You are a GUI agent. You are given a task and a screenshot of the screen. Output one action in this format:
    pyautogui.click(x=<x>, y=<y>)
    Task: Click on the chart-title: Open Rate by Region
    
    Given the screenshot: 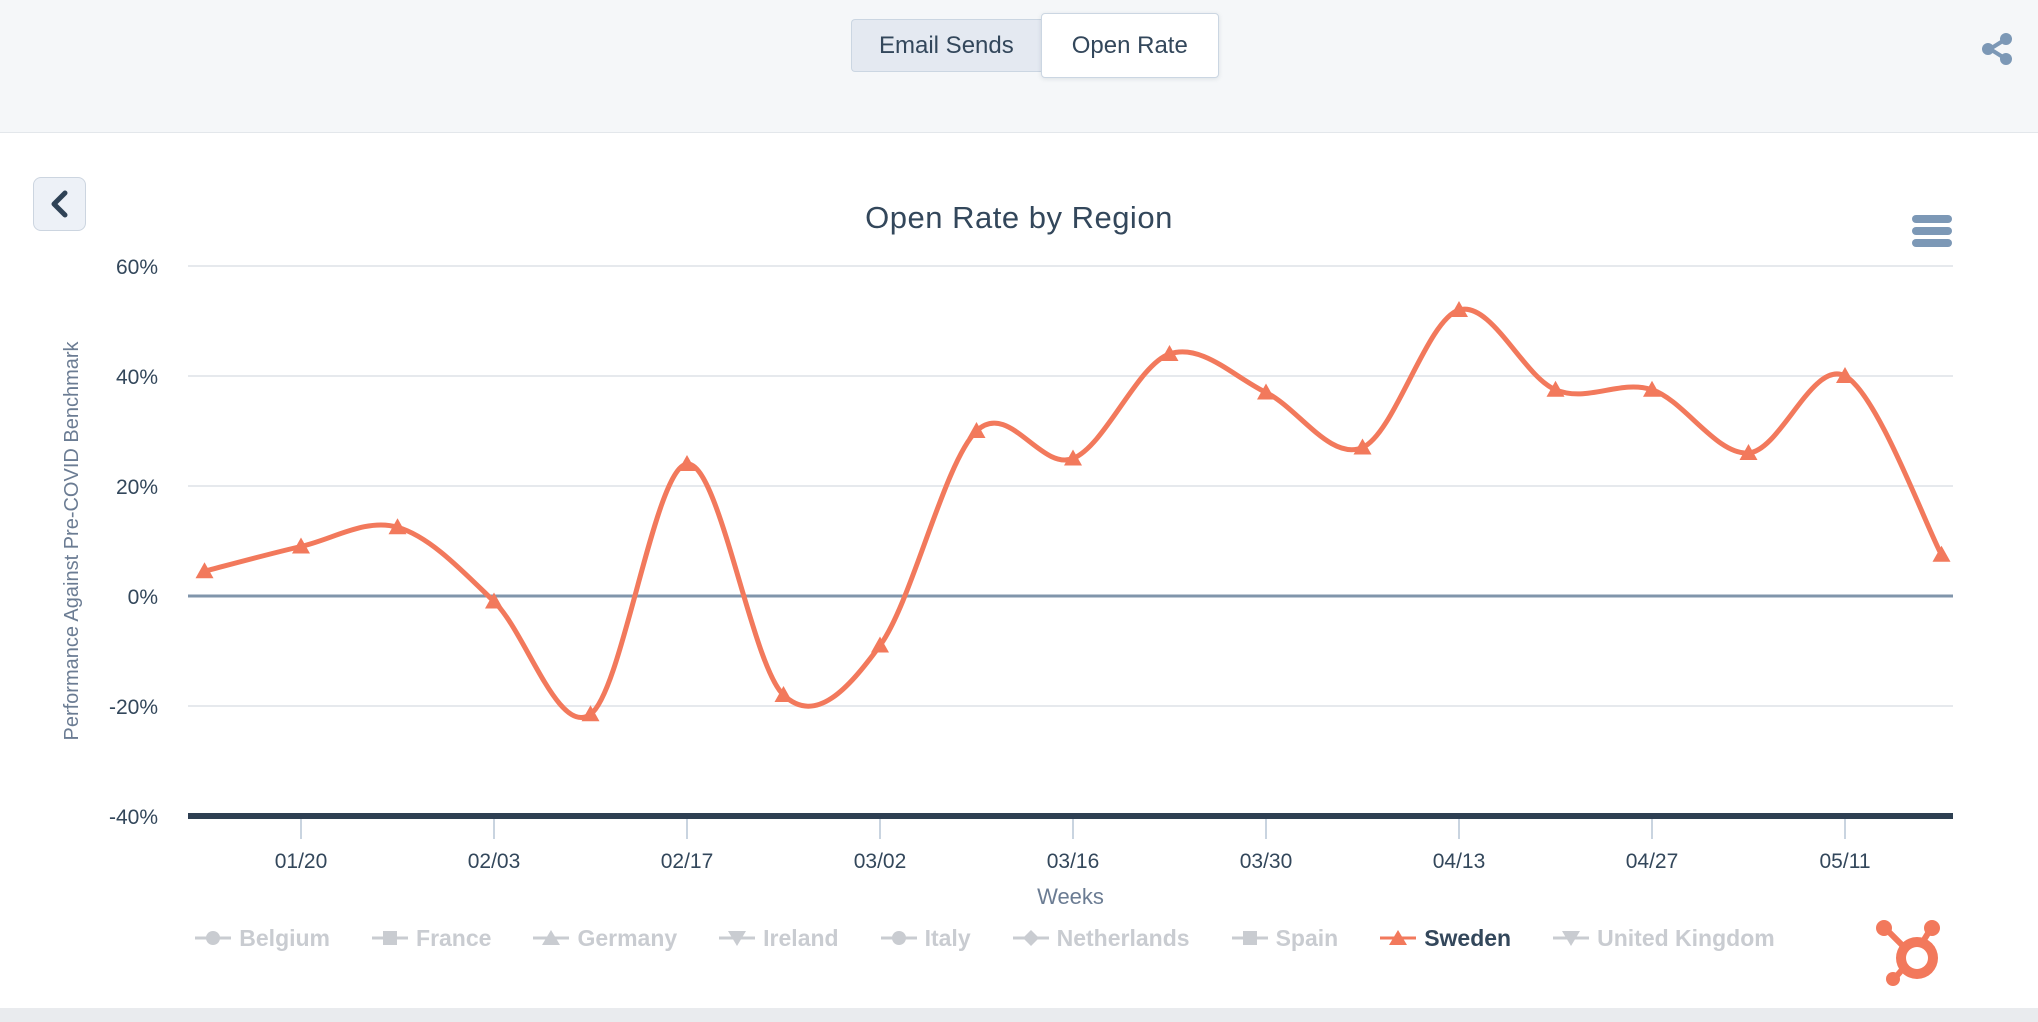 What is the action you would take?
    pyautogui.click(x=1019, y=217)
    